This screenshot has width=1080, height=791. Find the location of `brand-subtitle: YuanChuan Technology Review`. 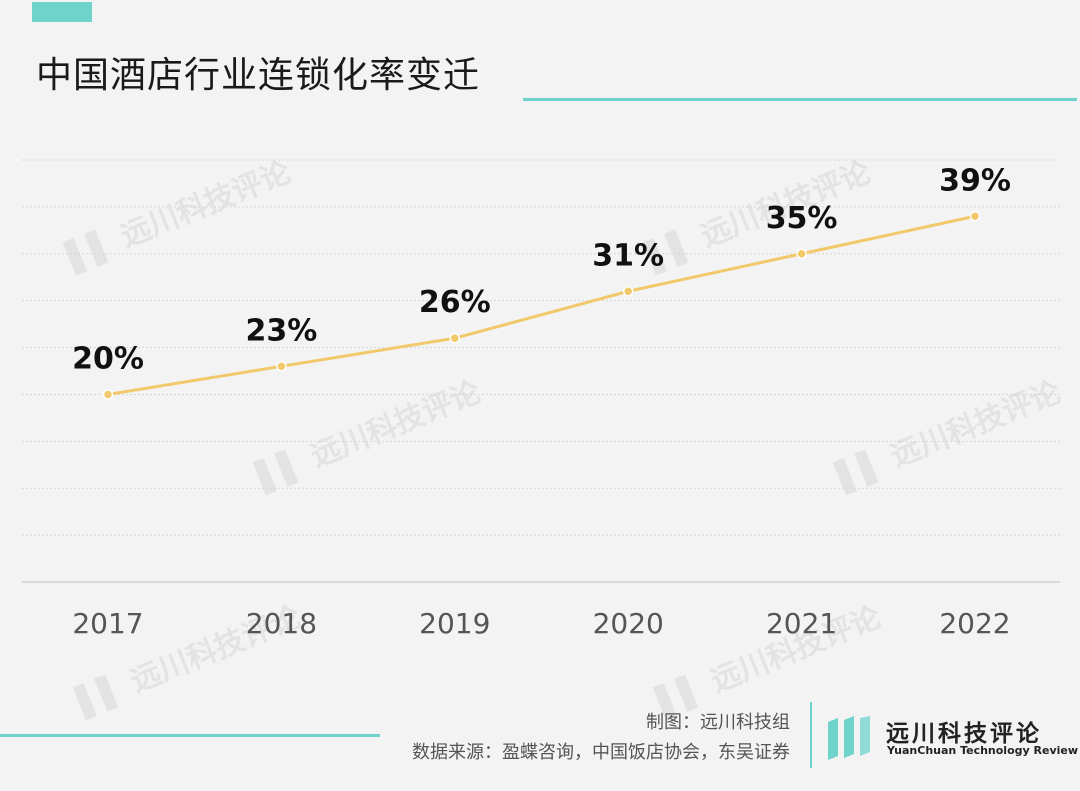

brand-subtitle: YuanChuan Technology Review is located at coordinates (983, 750).